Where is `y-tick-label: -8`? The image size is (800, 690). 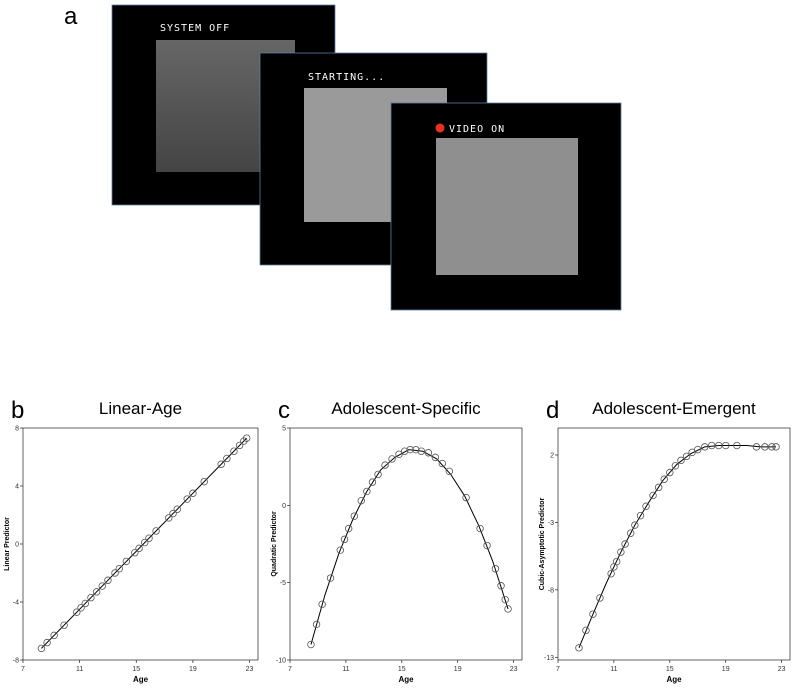 y-tick-label: -8 is located at coordinates (551, 590).